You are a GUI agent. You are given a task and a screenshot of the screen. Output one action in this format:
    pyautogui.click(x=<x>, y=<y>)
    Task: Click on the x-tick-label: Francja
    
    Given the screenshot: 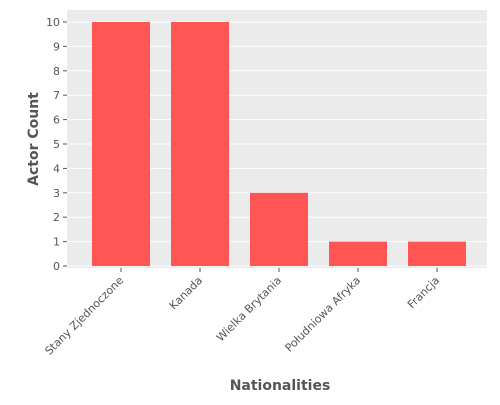 What is the action you would take?
    pyautogui.click(x=423, y=292)
    